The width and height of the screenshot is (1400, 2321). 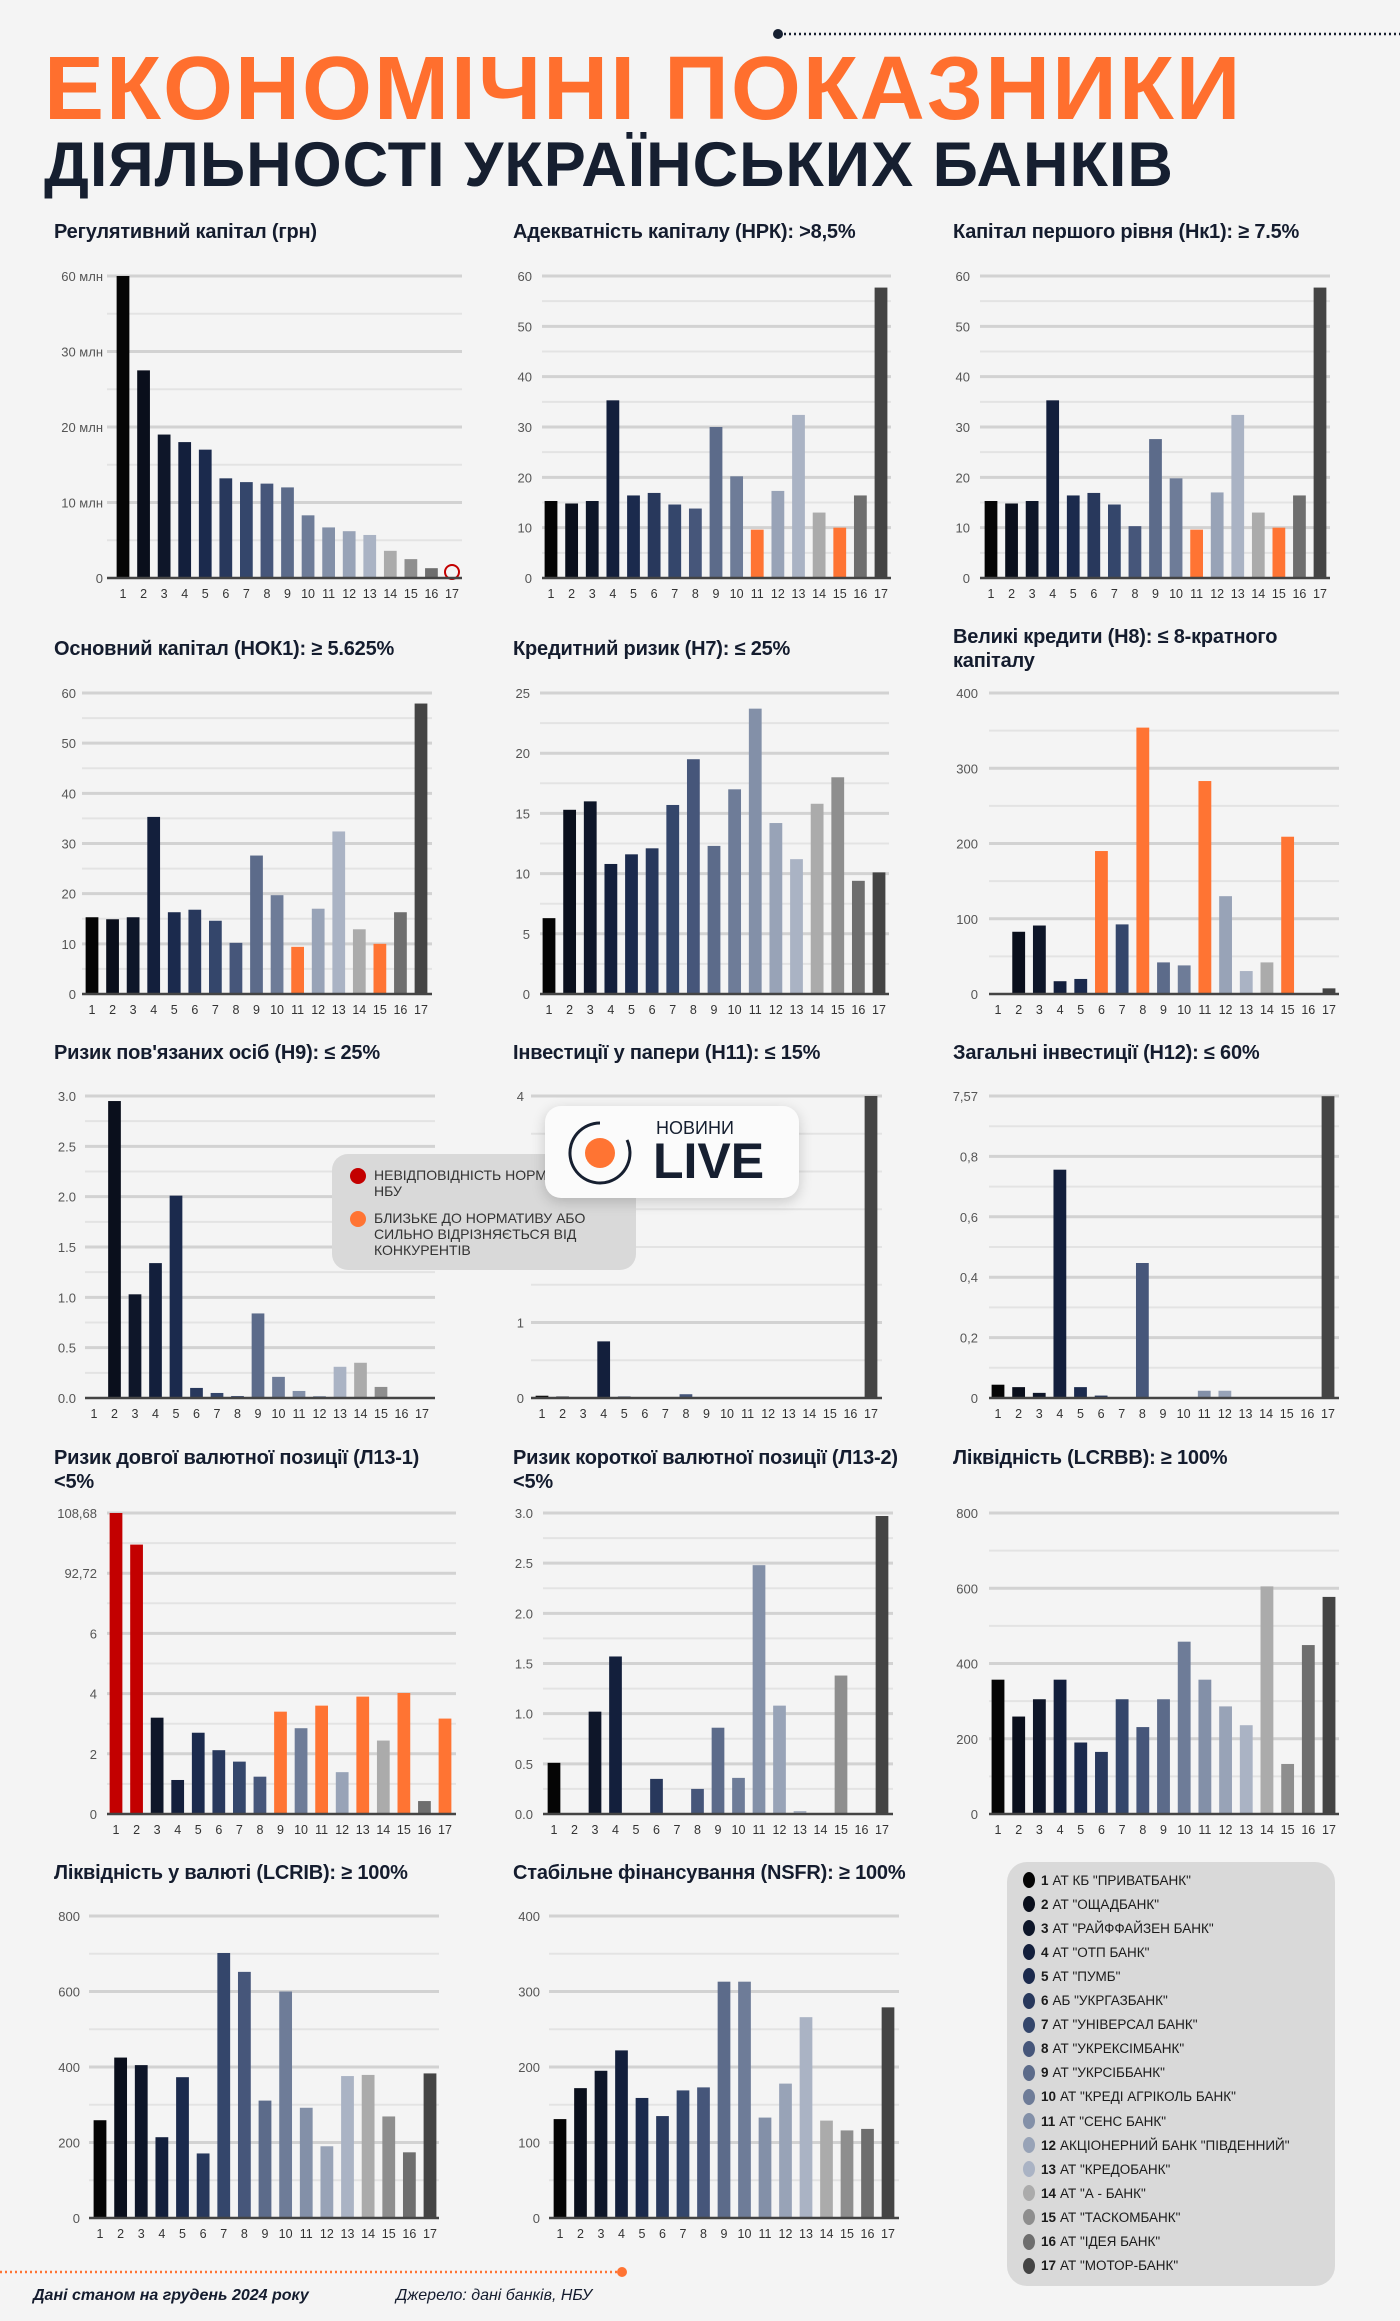 I want to click on page-title-line2: ДІЯЛЬНОСТІ УКРАЇНСЬКИХ БАНКІВ, so click(x=609, y=165).